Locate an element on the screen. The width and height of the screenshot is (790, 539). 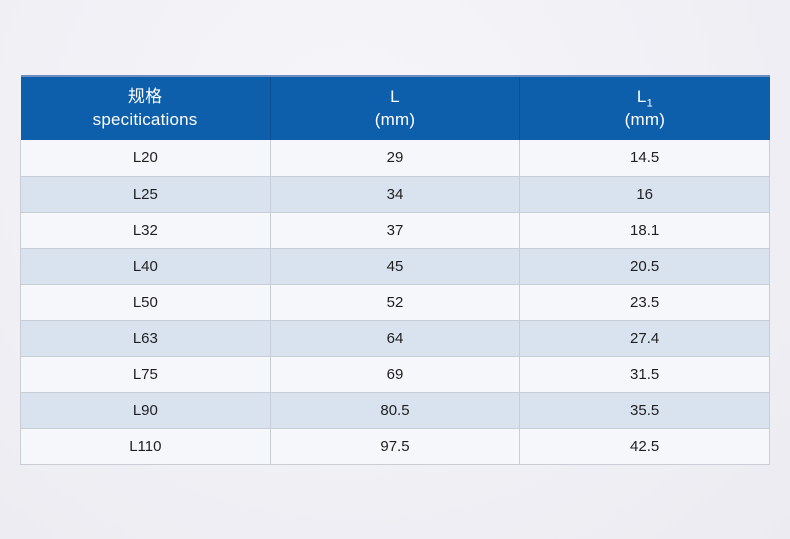
header-row: 规格 specitications L (mm) L1 (mm) is located at coordinates (395, 107).